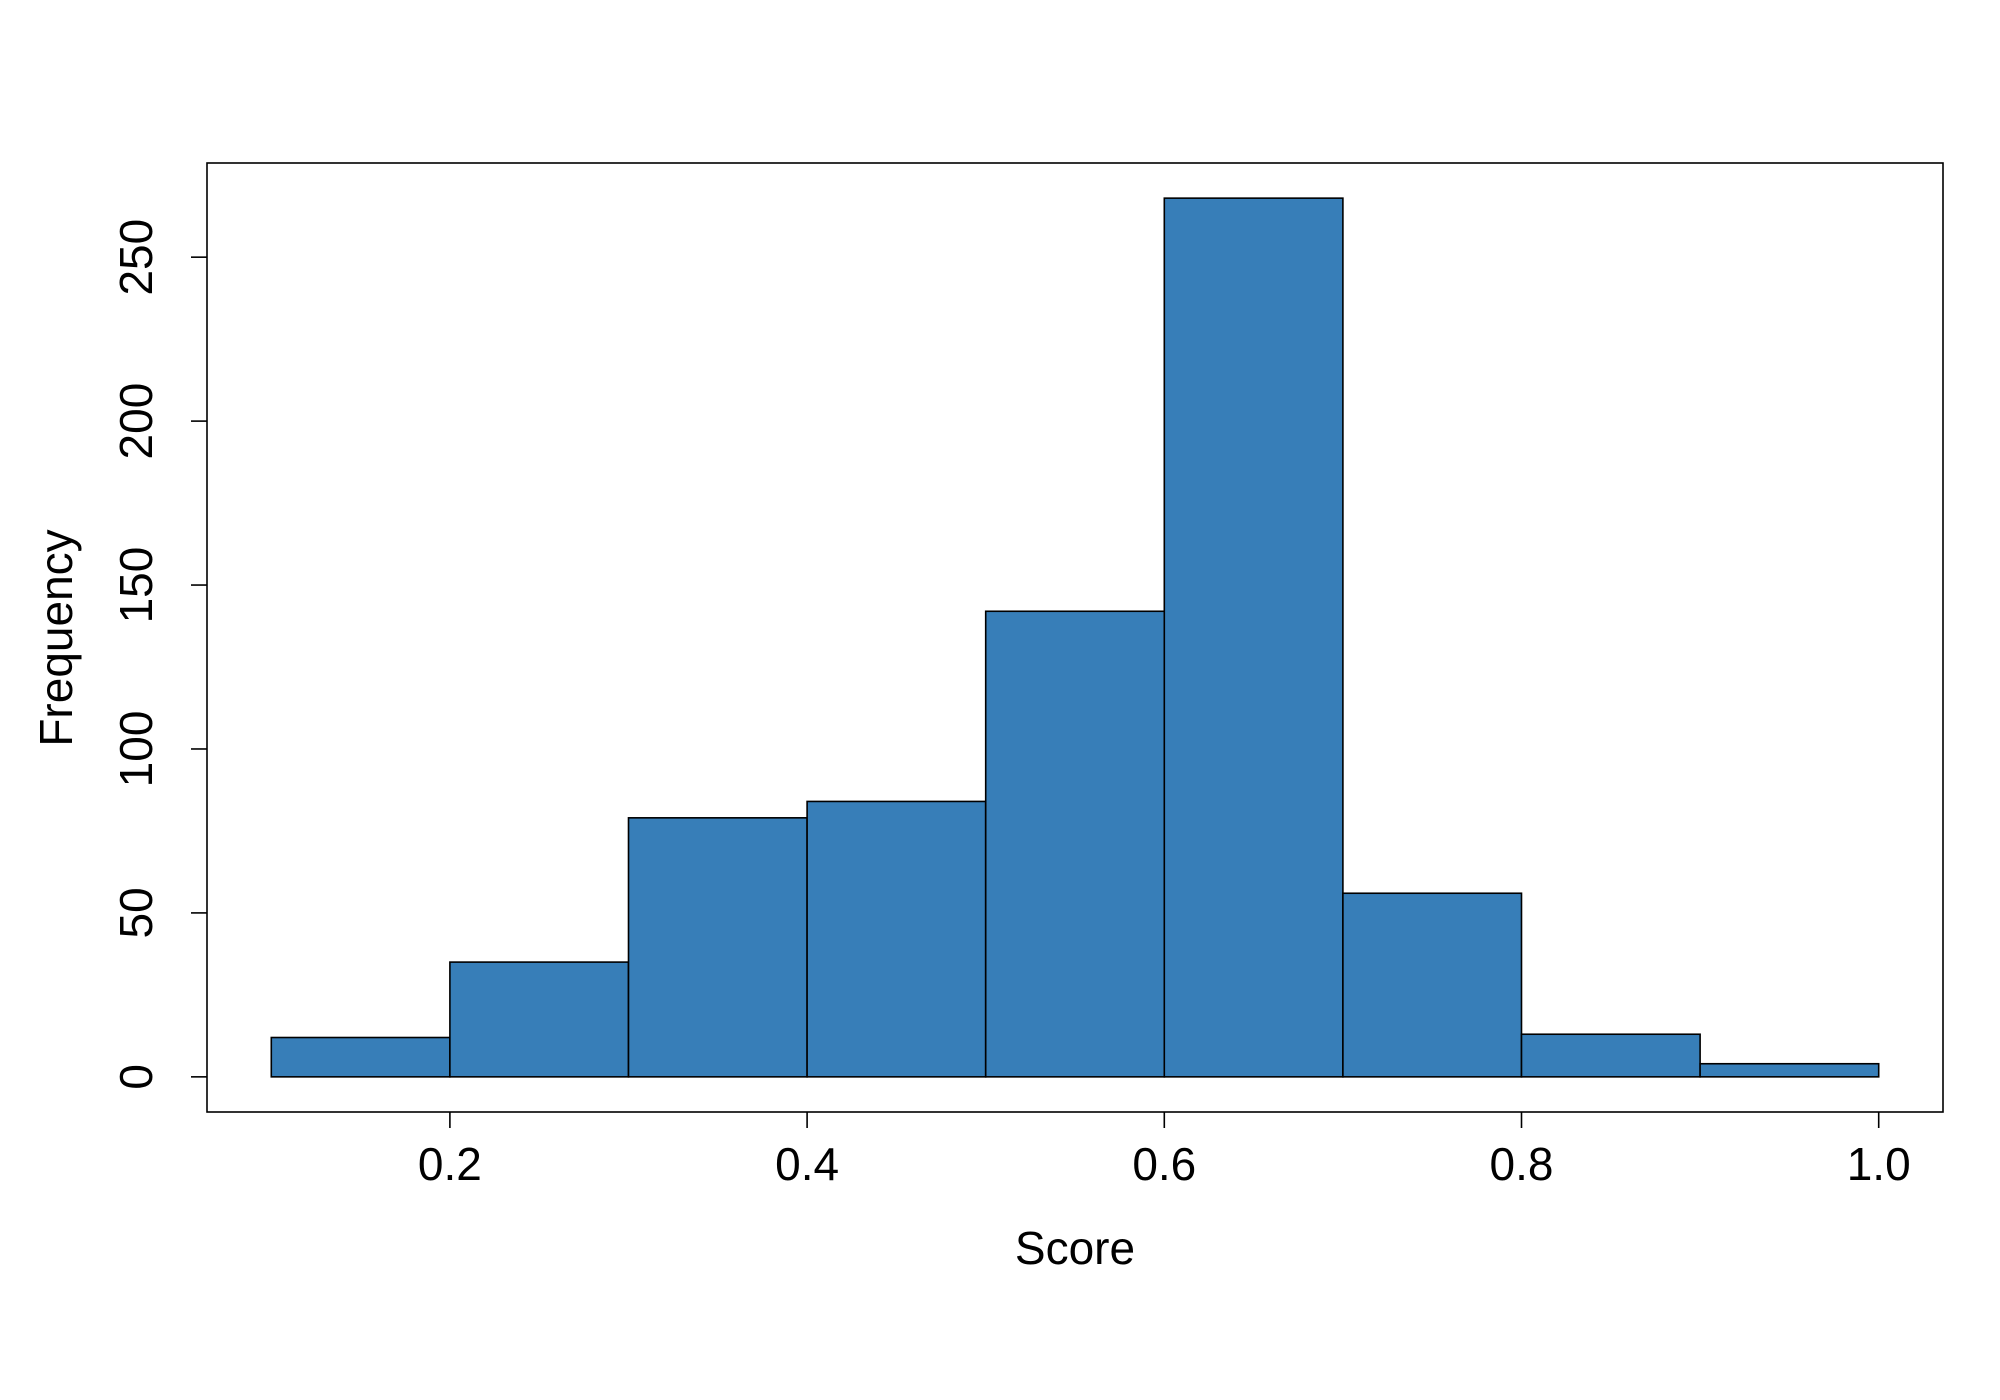  What do you see at coordinates (136, 1077) in the screenshot?
I see `y-tick-label: 0` at bounding box center [136, 1077].